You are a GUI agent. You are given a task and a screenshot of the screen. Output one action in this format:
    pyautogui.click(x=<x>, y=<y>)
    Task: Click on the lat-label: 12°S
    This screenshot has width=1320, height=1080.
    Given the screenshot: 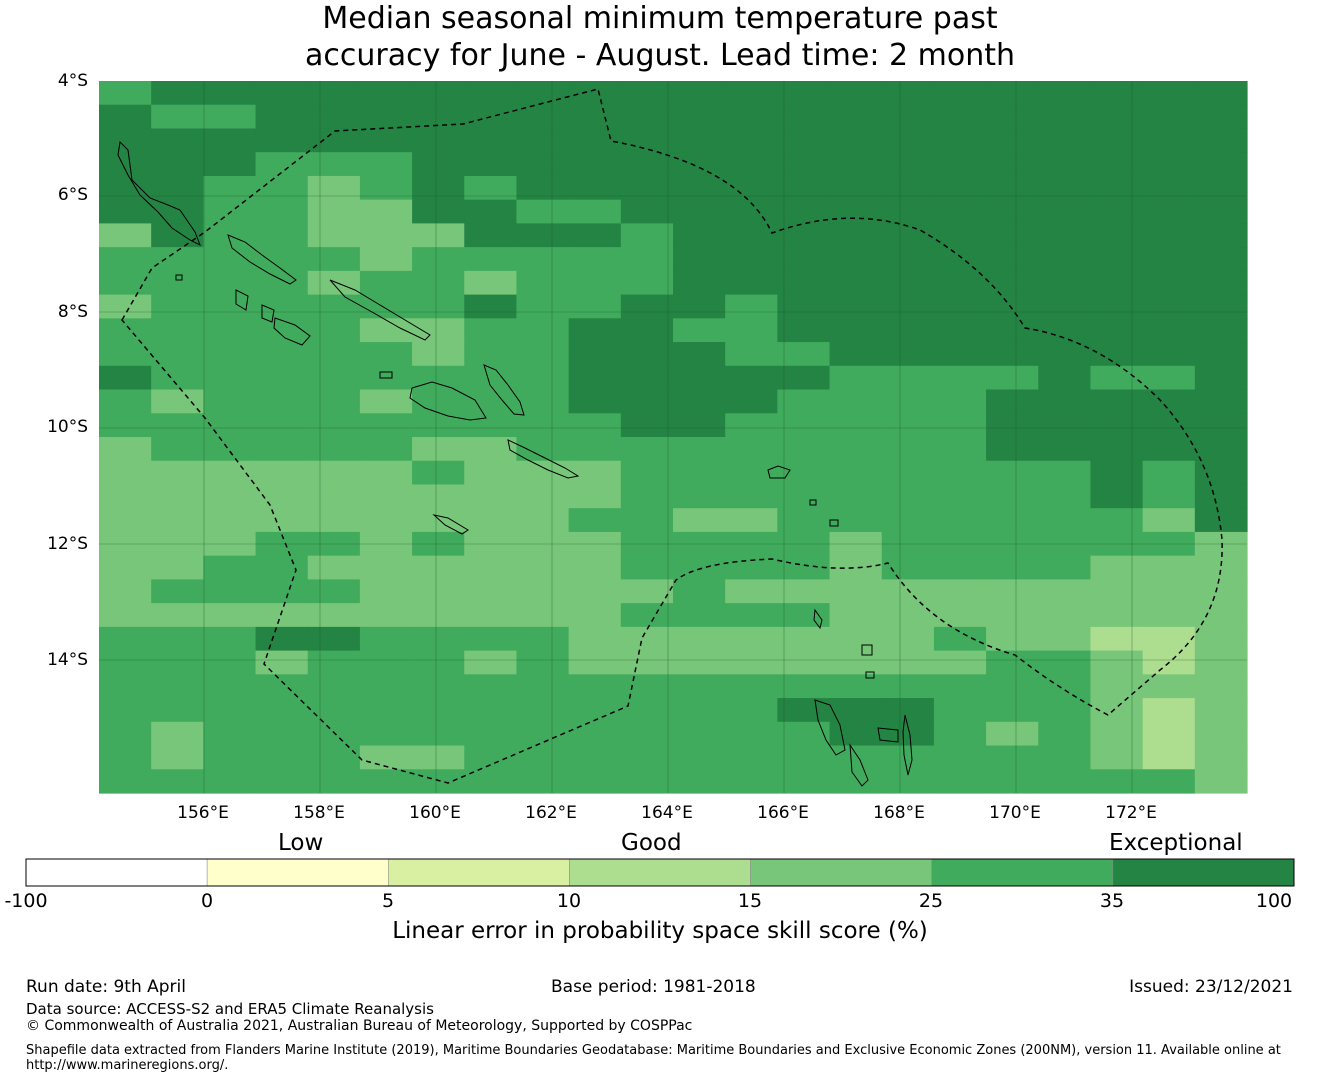 What is the action you would take?
    pyautogui.click(x=67, y=544)
    